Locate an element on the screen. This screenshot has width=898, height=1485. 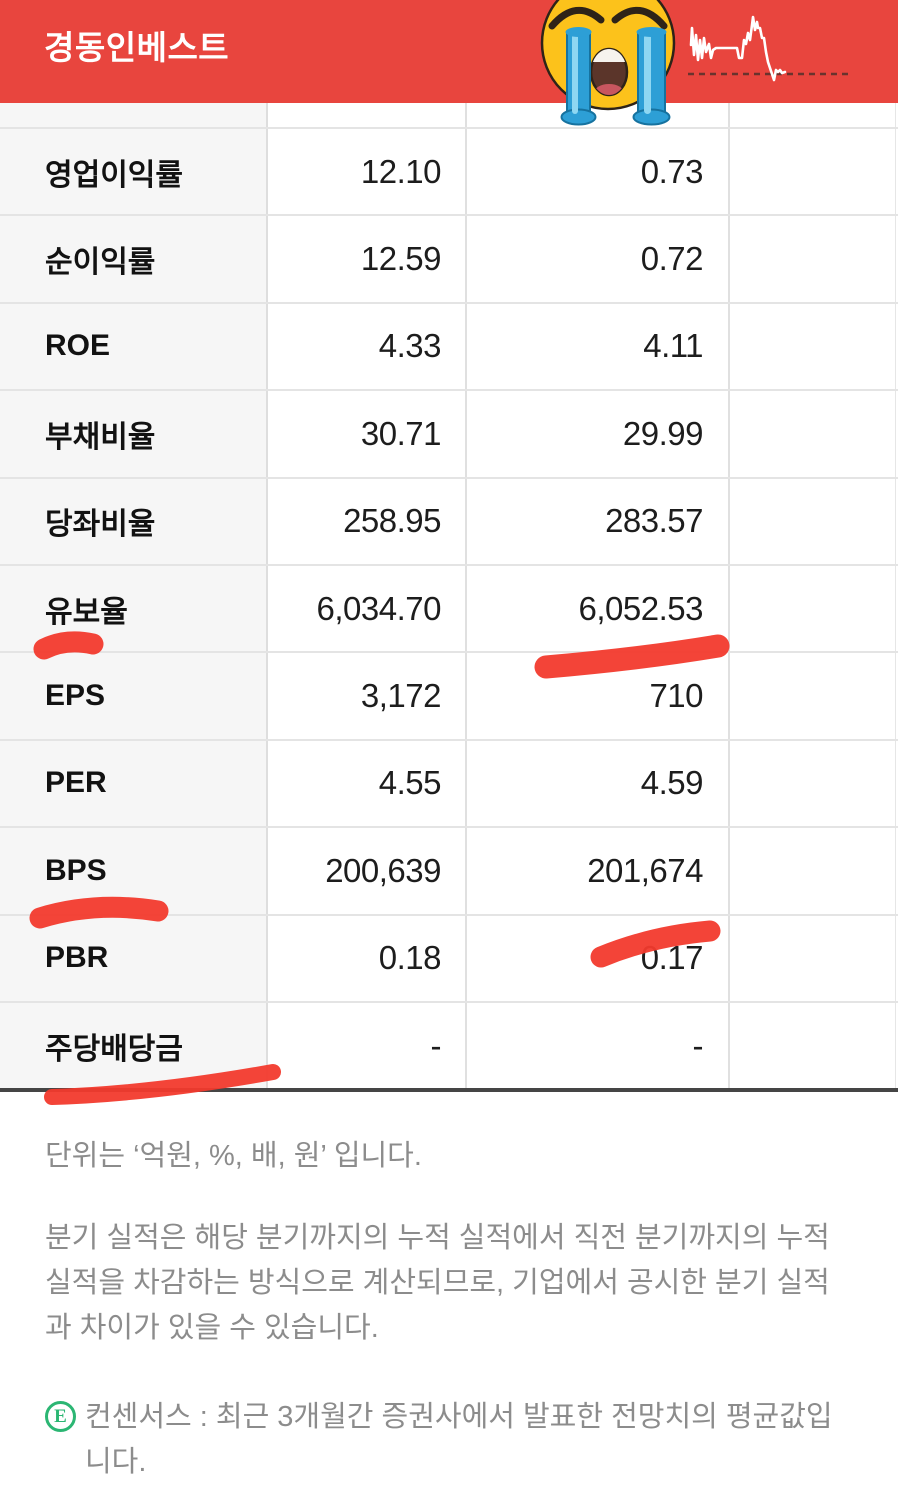
consensus-icon-letter: E is located at coordinates (60, 1417).